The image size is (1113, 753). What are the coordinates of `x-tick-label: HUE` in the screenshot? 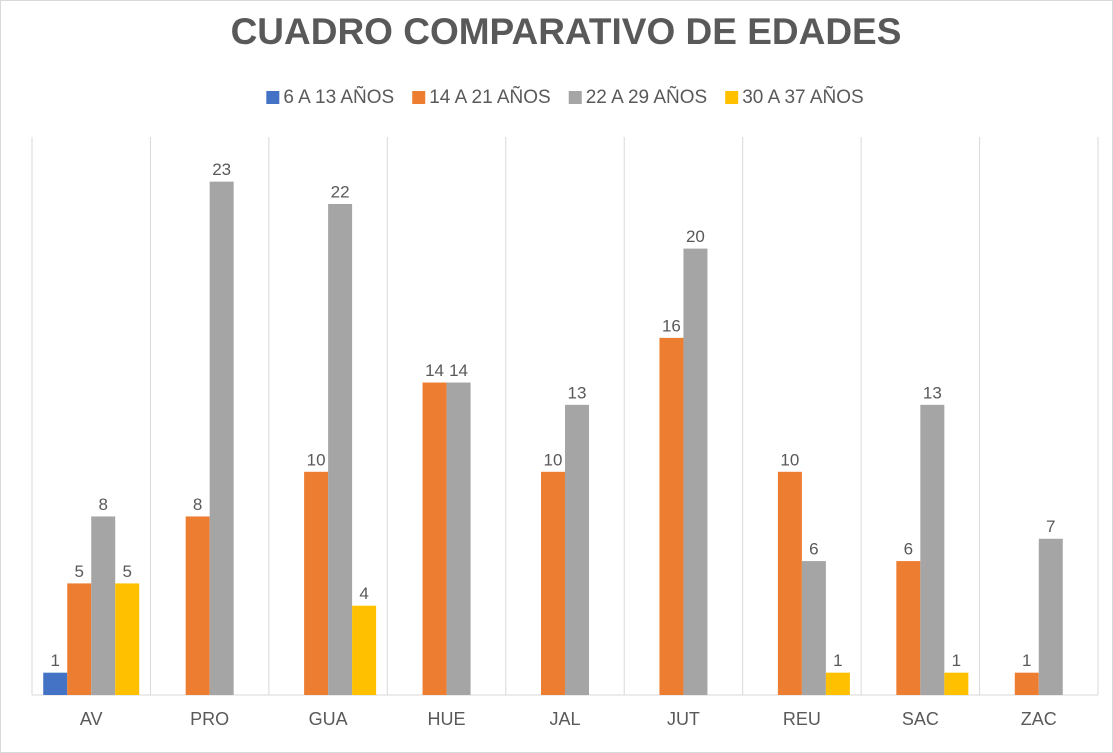 It's located at (447, 719).